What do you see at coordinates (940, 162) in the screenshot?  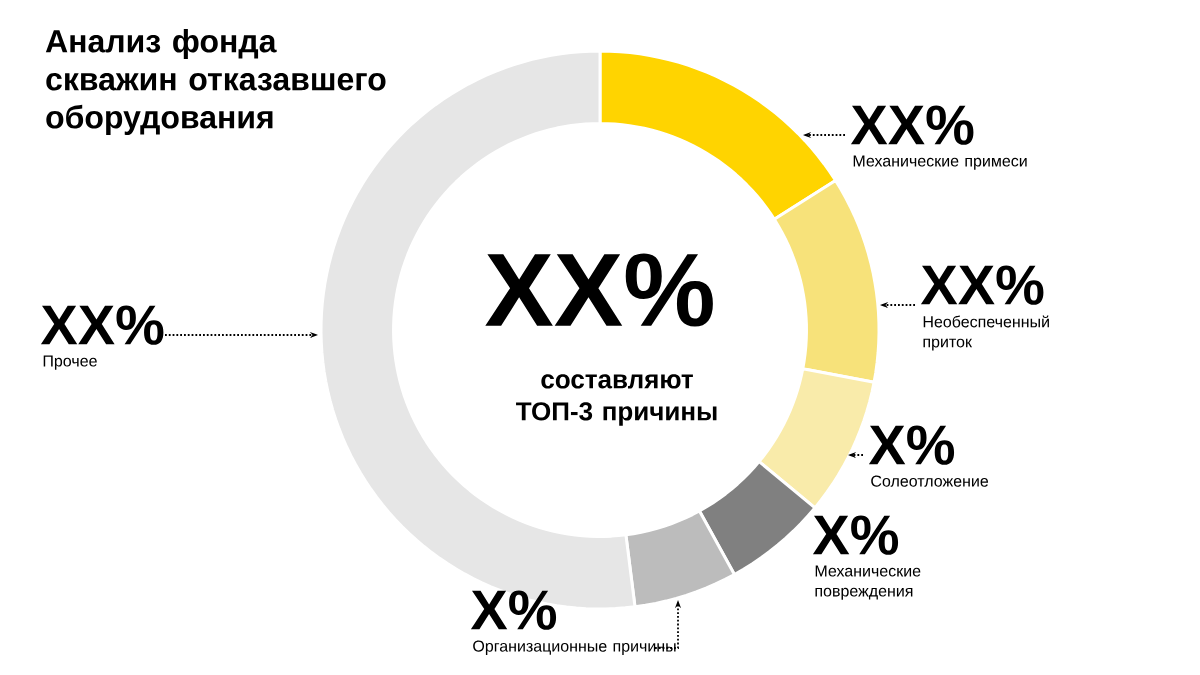 I see `slice-label: Механические примеси` at bounding box center [940, 162].